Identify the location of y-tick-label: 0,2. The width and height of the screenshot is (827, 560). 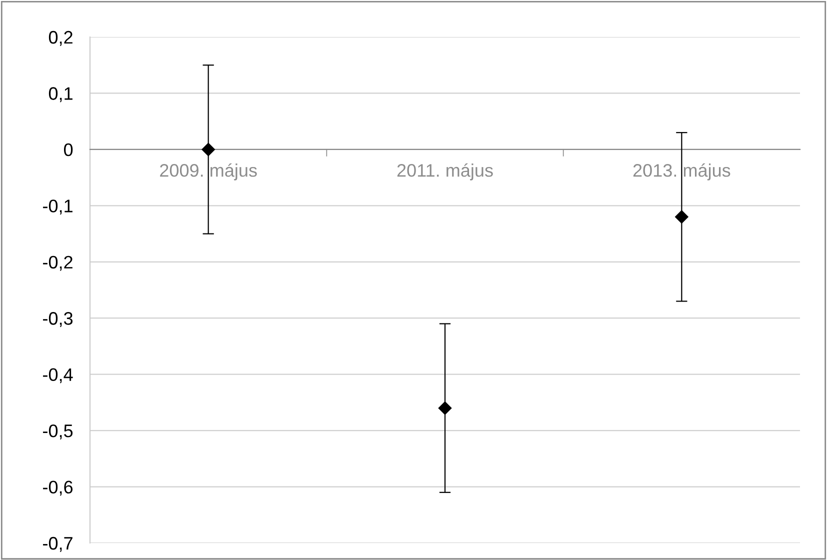
(60, 38).